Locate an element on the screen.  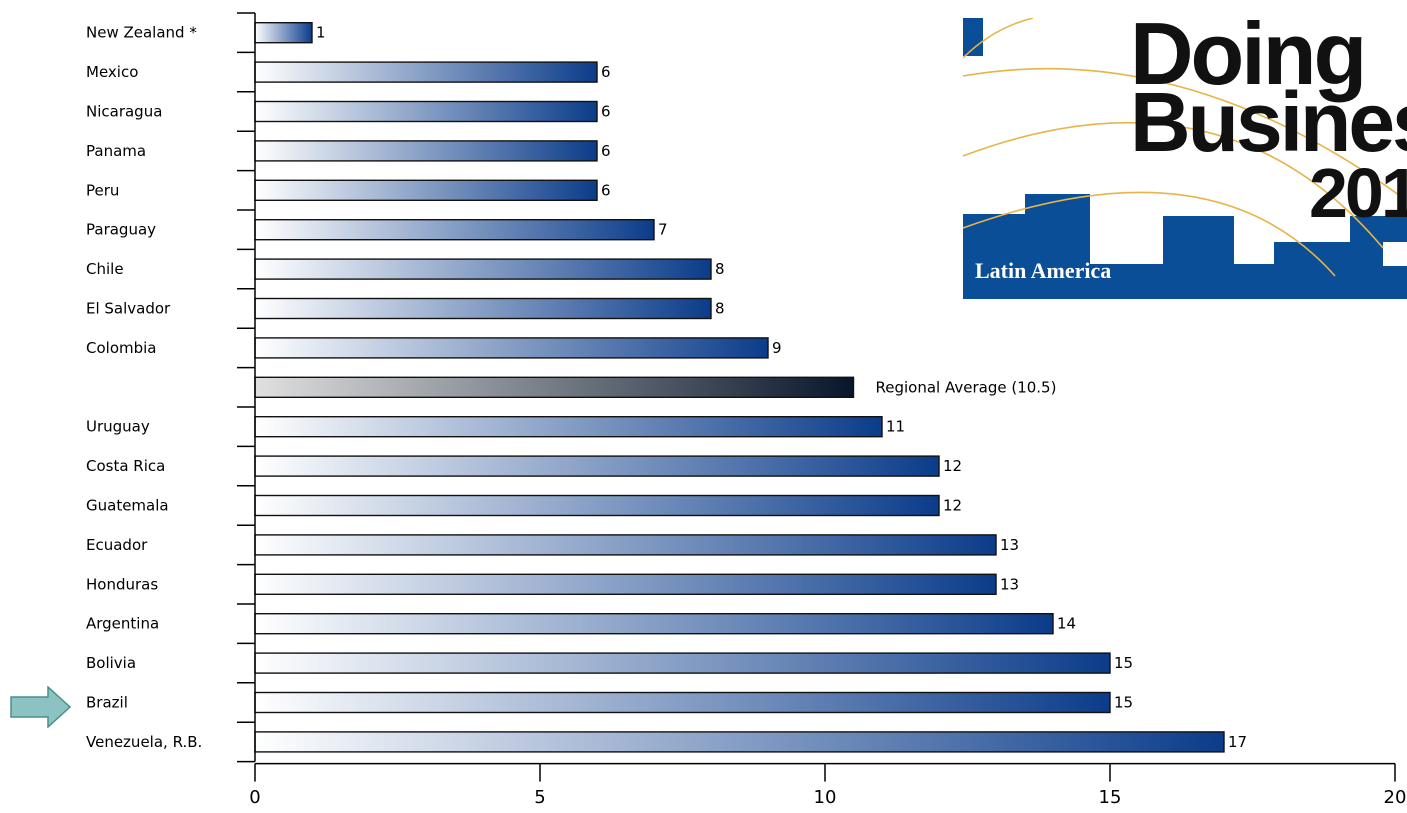
logo-word-doing: Doing is located at coordinates (1248, 60).